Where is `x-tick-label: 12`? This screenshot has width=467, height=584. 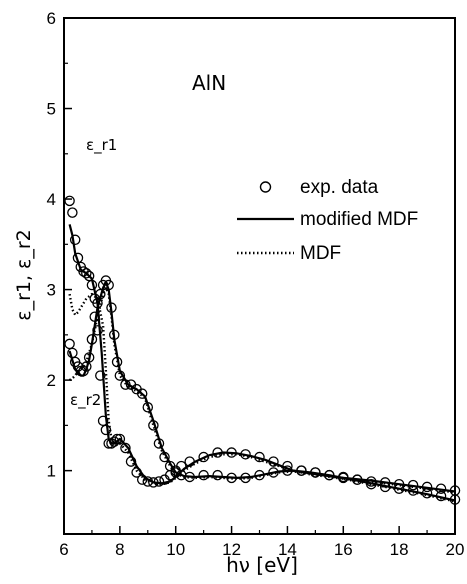
x-tick-label: 12 is located at coordinates (231, 549).